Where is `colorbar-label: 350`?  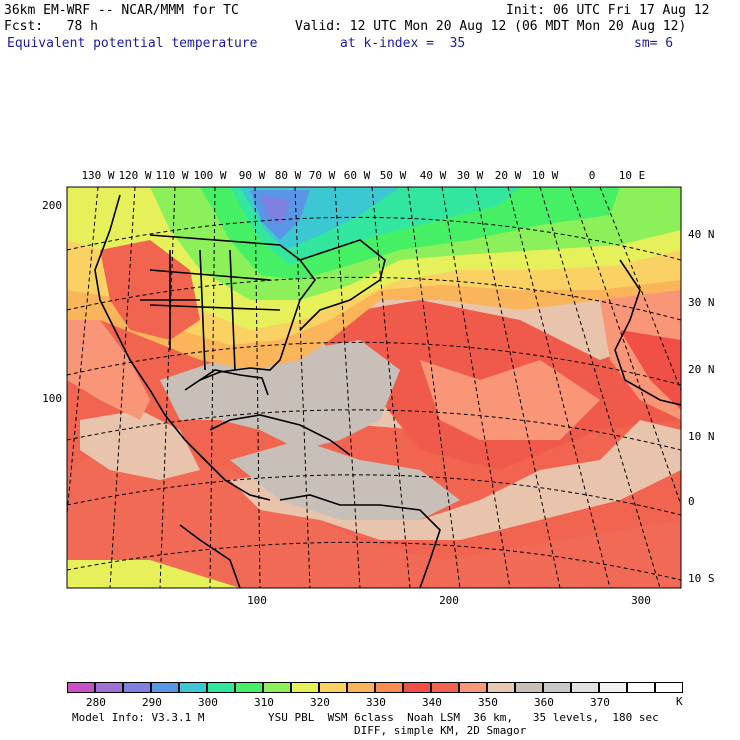
colorbar-label: 350 is located at coordinates (488, 702).